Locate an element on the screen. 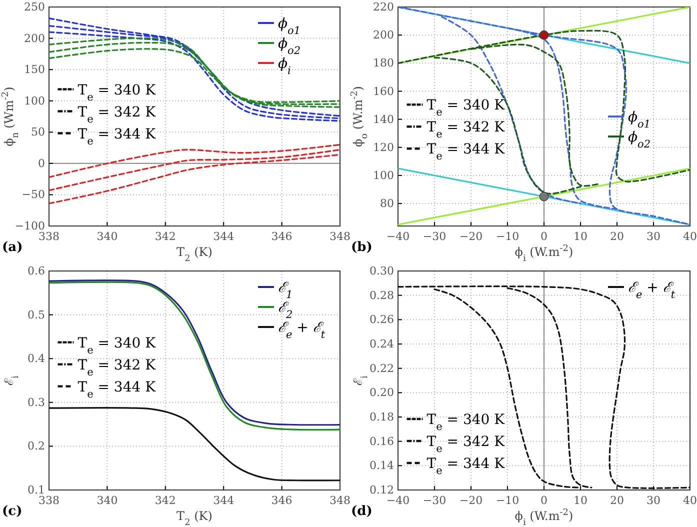 Image resolution: width=697 pixels, height=527 pixels. y-tick-label: 0.14 is located at coordinates (382, 465).